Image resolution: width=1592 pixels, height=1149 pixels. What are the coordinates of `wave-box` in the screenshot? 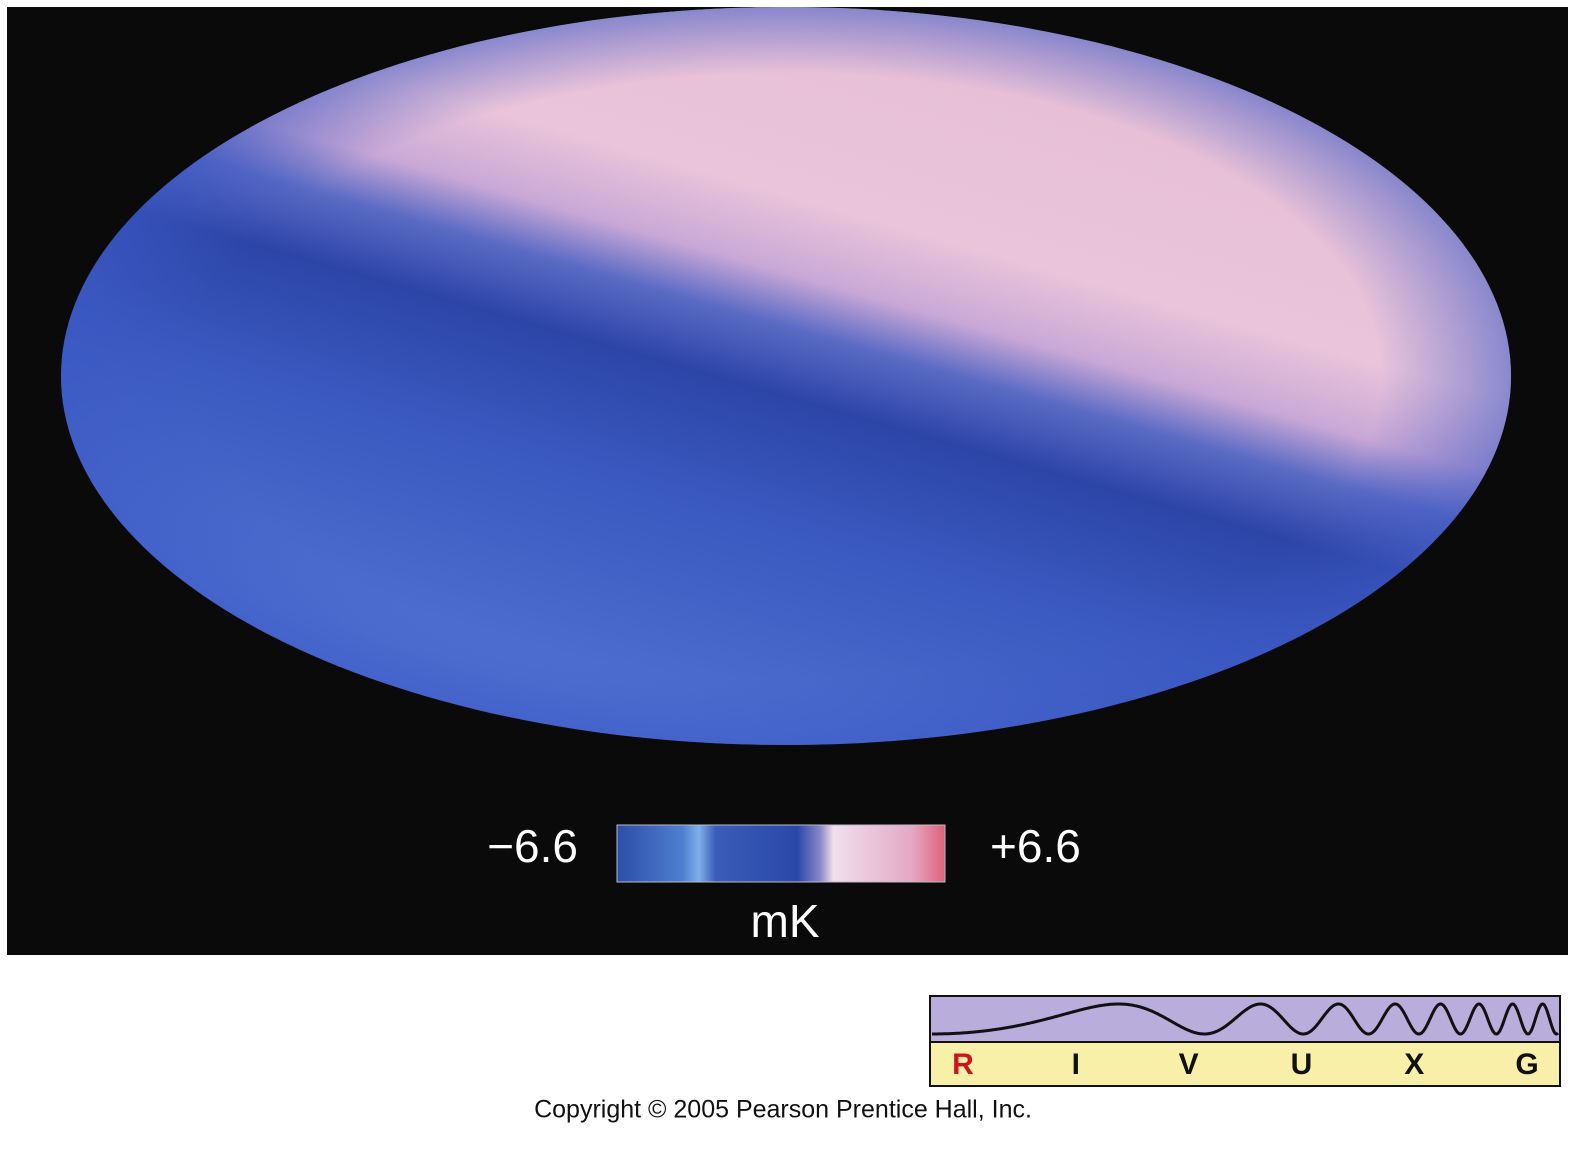 It's located at (1245, 1019).